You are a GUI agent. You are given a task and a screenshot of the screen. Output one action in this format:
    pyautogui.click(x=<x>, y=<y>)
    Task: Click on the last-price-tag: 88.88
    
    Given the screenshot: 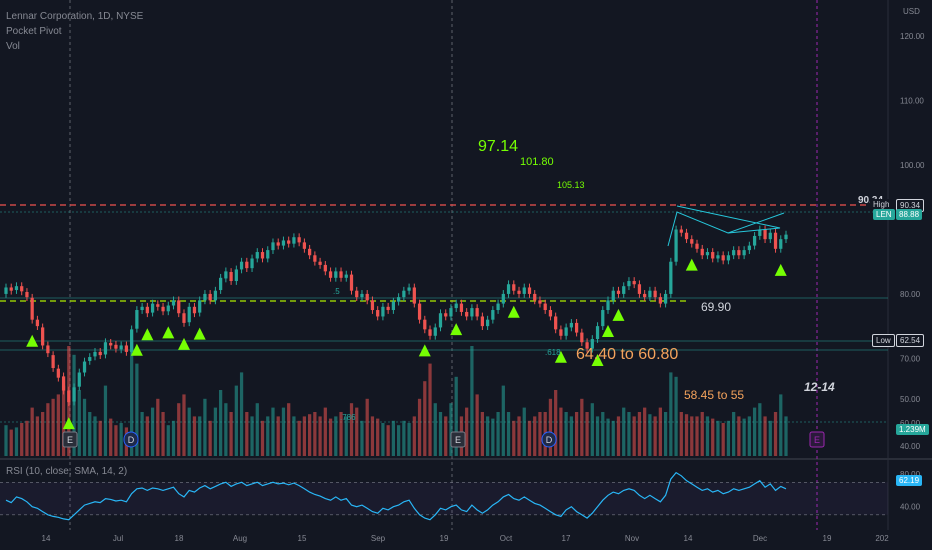 What is the action you would take?
    pyautogui.click(x=909, y=214)
    